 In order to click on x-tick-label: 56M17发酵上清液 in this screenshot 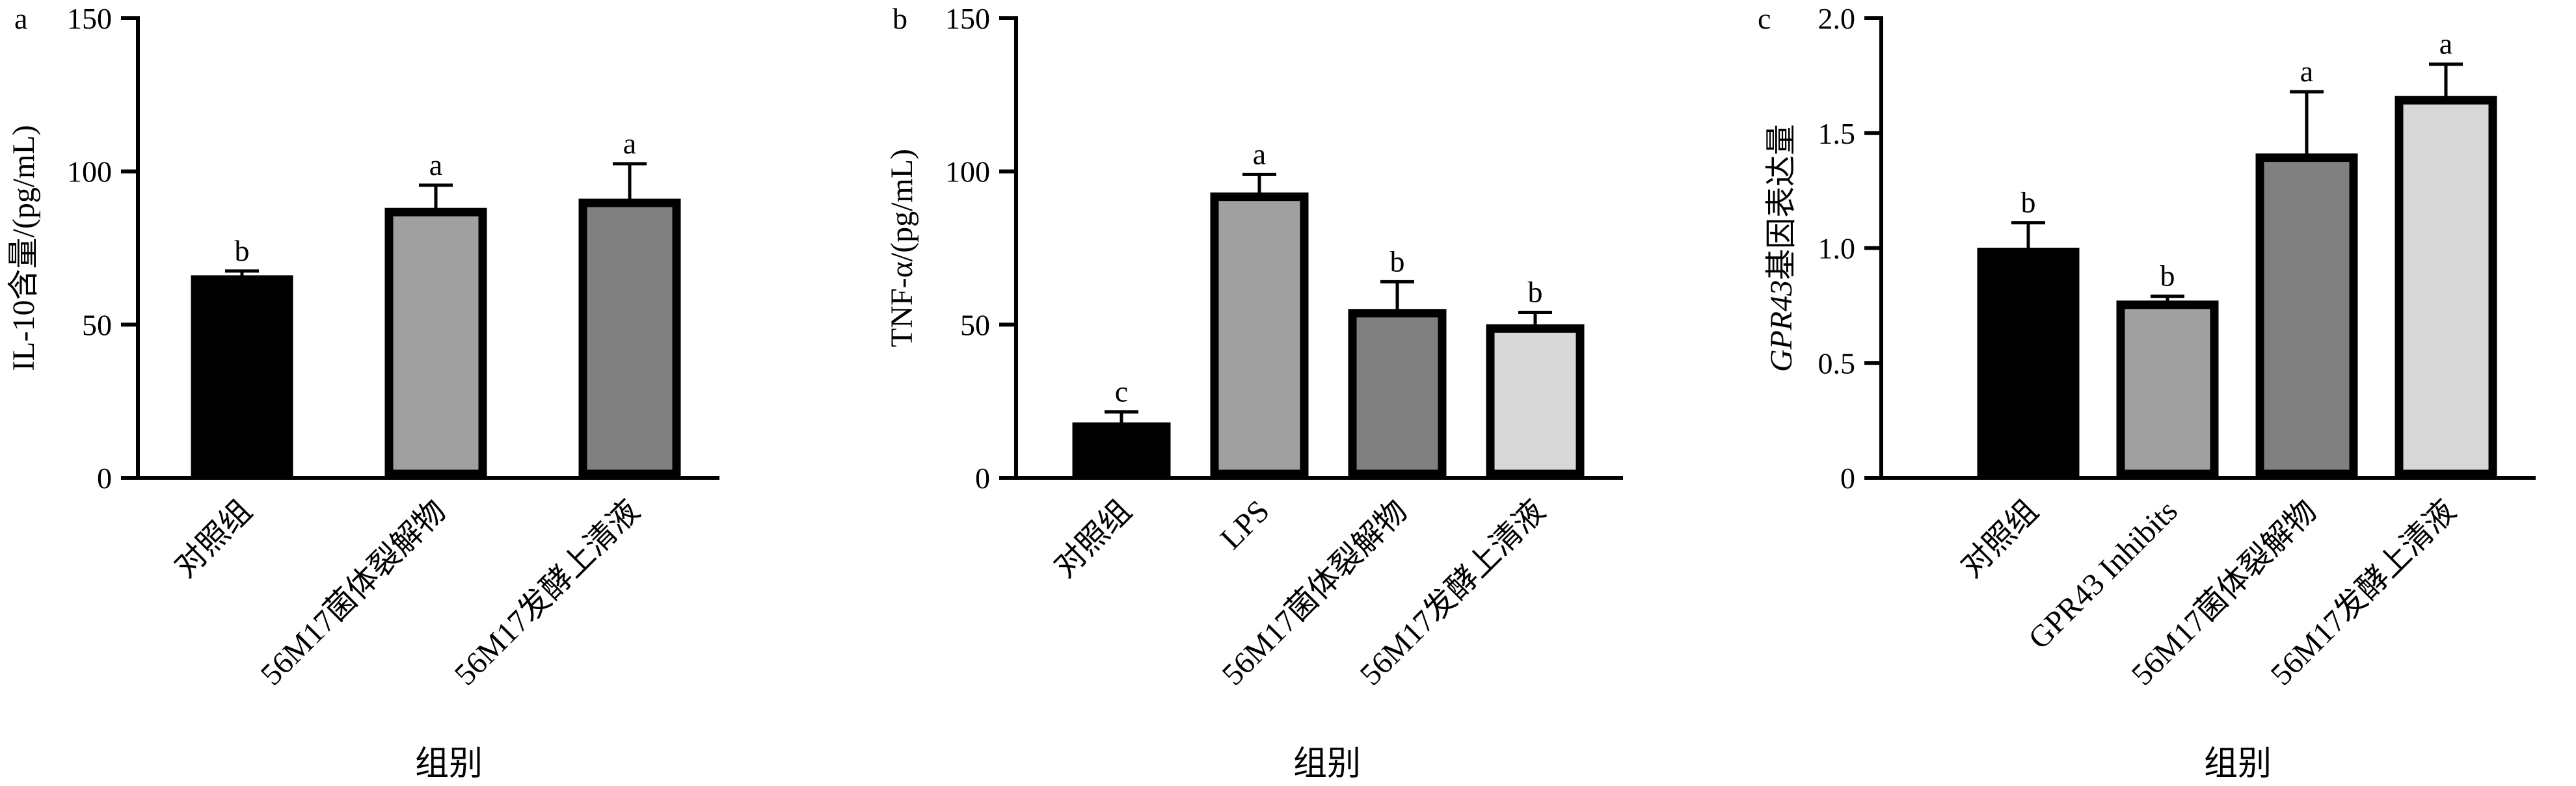, I will do `click(547, 592)`.